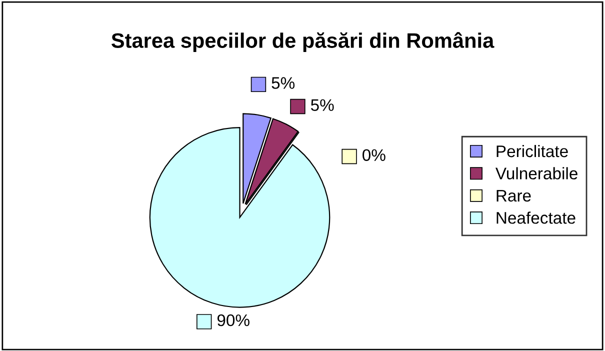 The width and height of the screenshot is (605, 351). Describe the element at coordinates (302, 42) in the screenshot. I see `chart-title: Starea speciilor de păsări din România` at that location.